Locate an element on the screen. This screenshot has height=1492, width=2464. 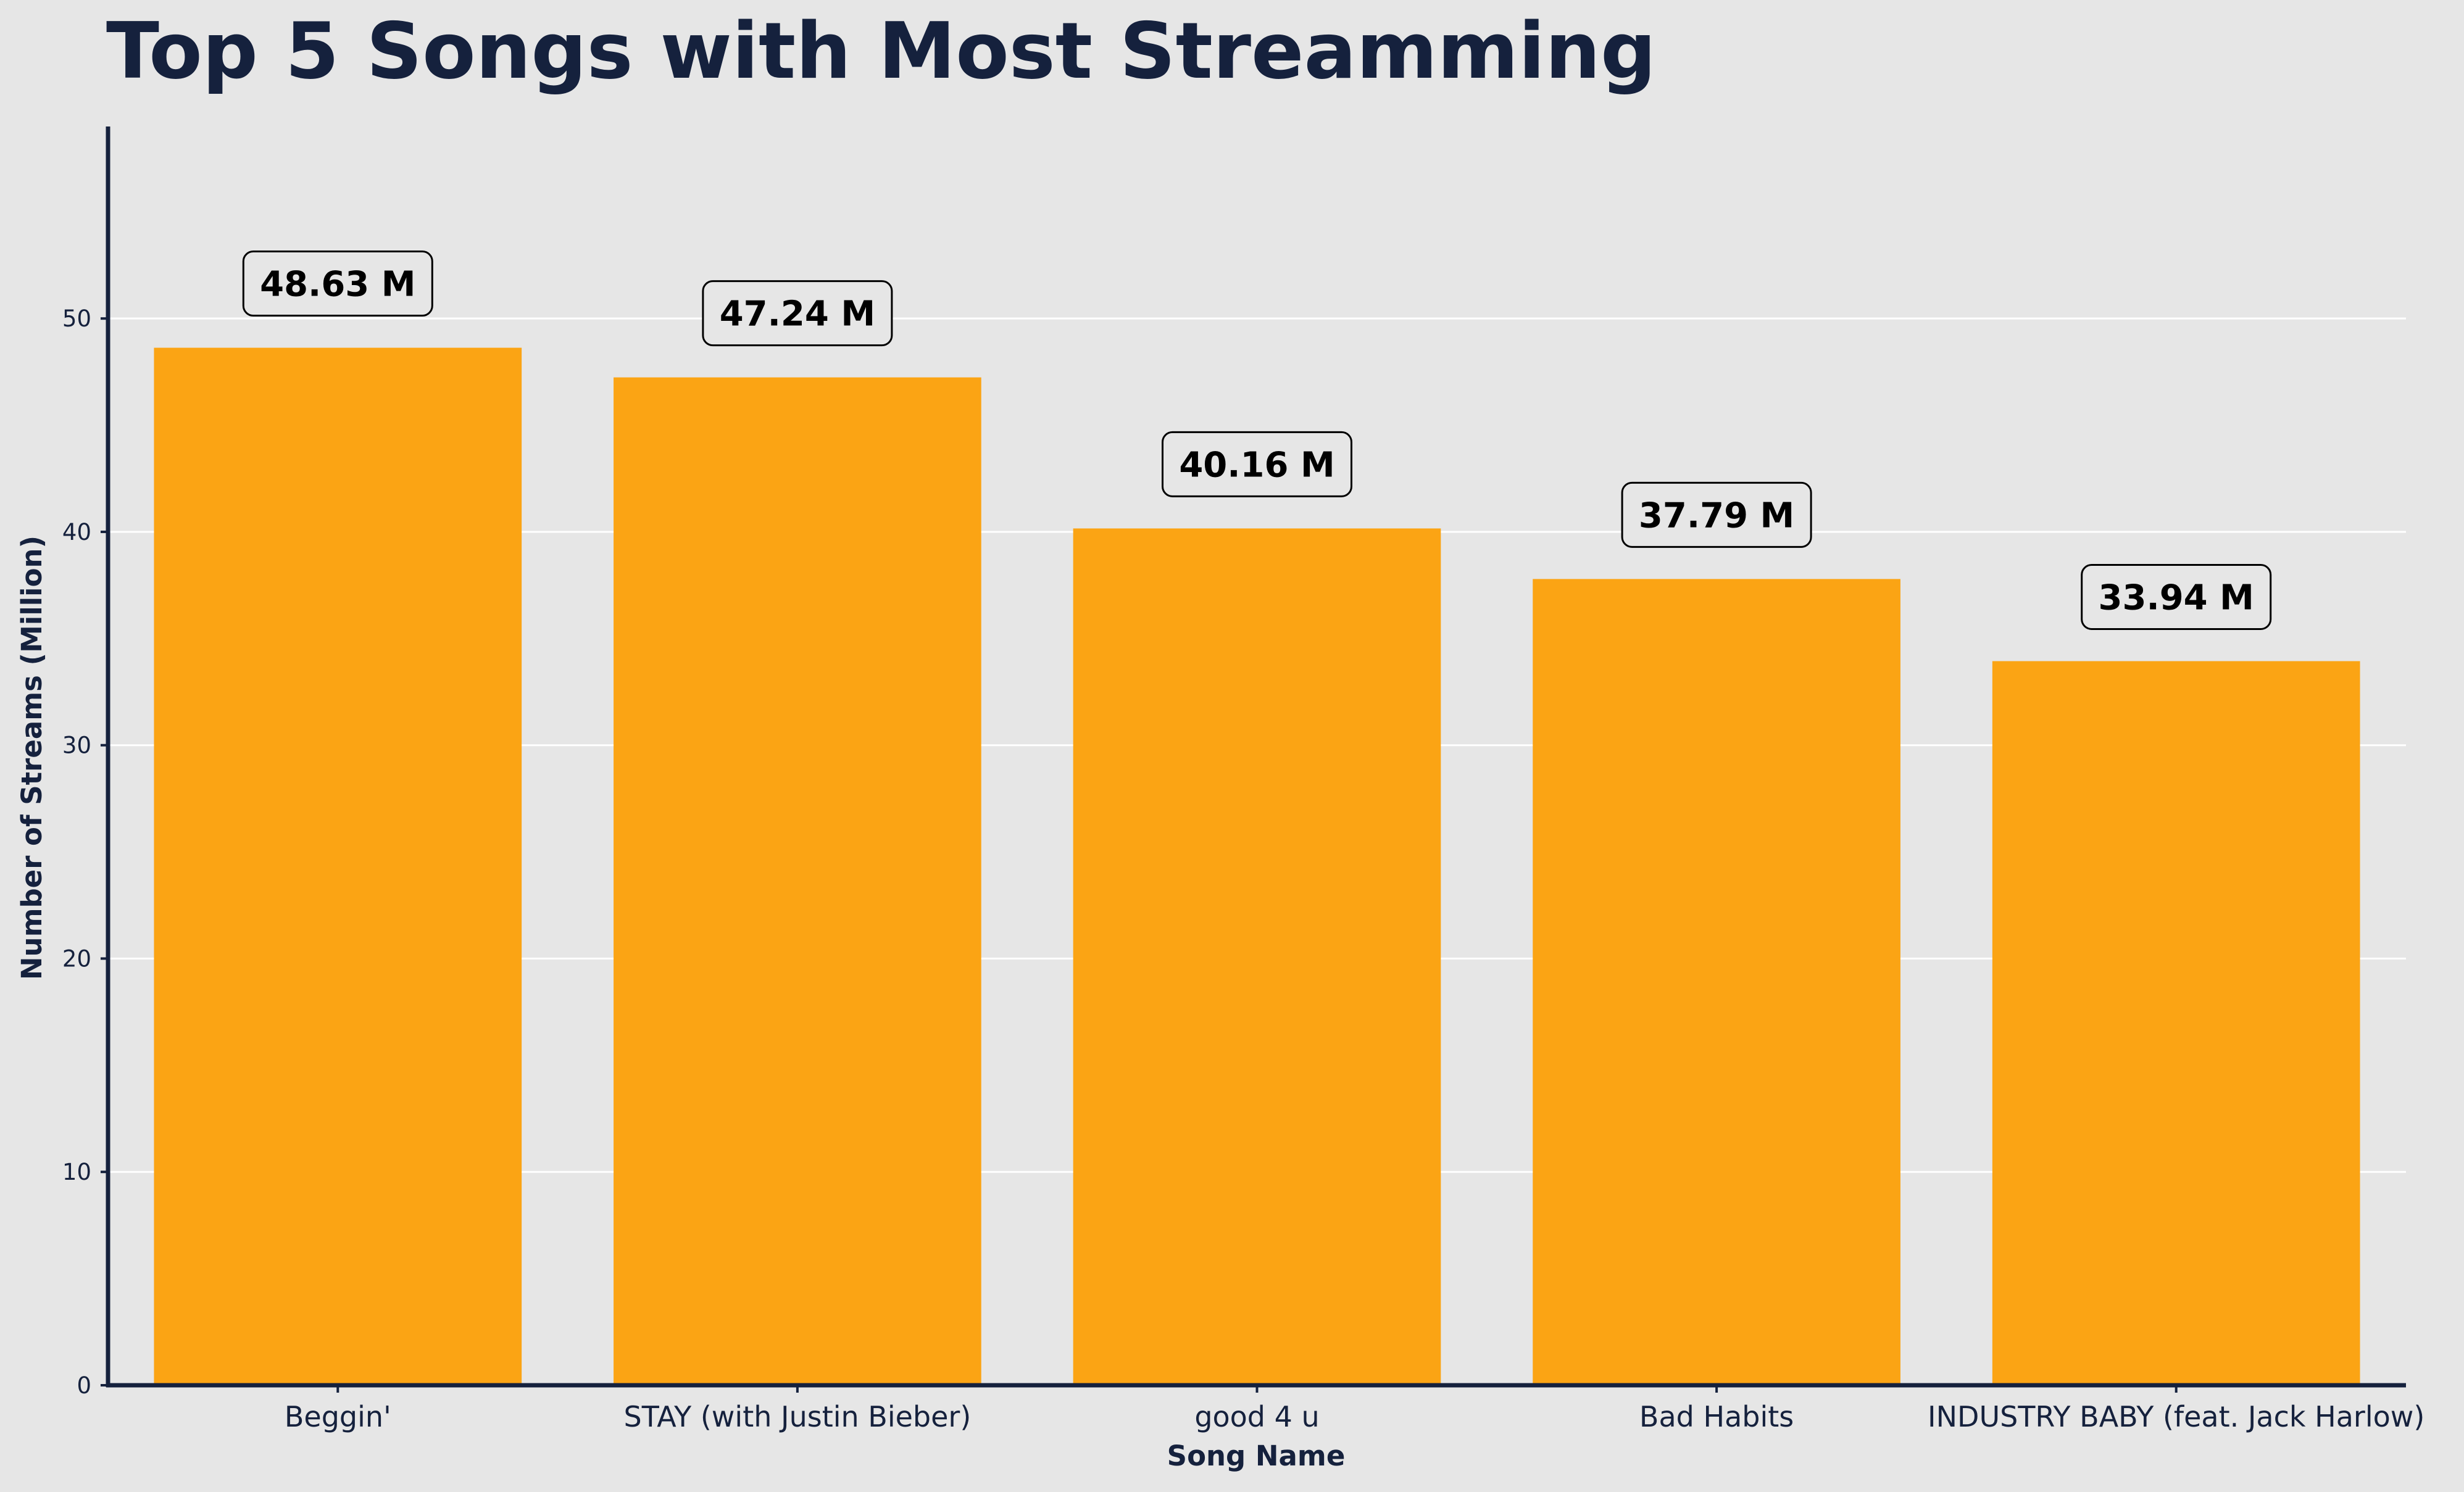
y-tick-label: 40 is located at coordinates (76, 532).